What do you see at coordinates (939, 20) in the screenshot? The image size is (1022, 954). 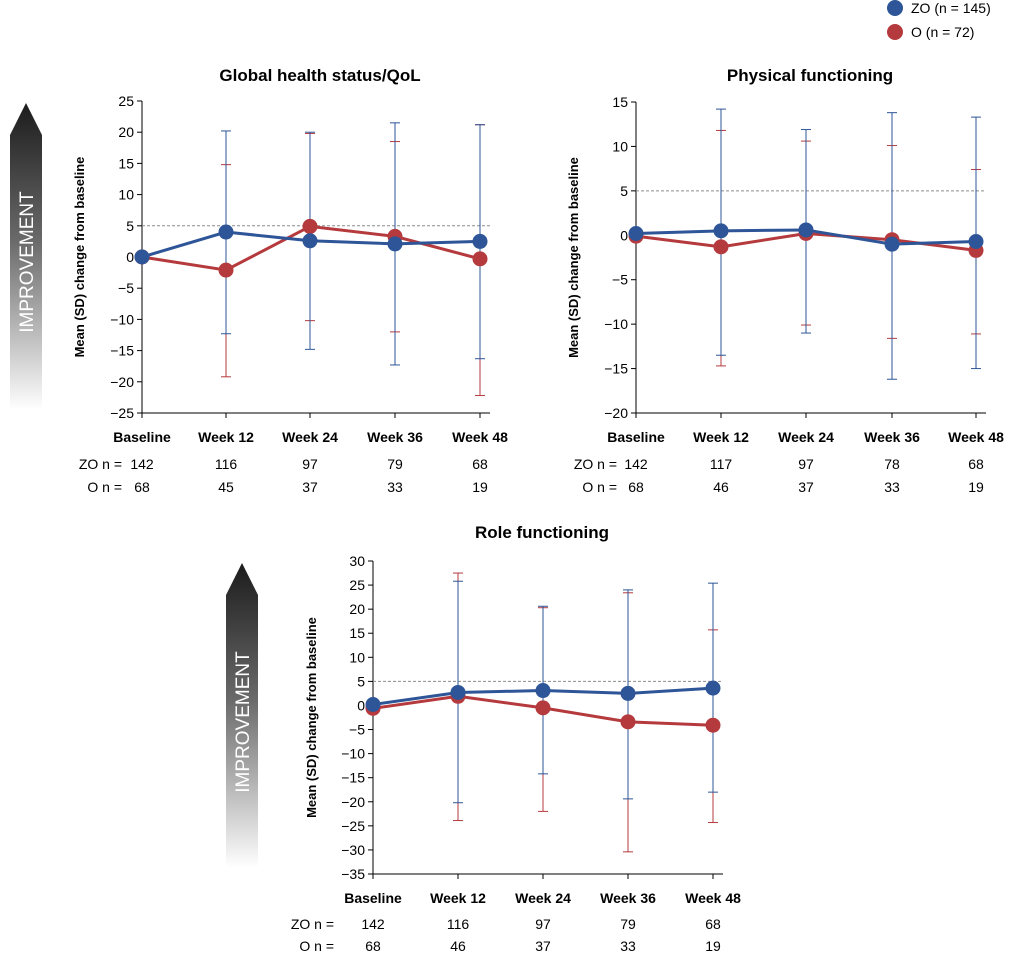 I see `legend: ZO (n = 145) O (n = 72)` at bounding box center [939, 20].